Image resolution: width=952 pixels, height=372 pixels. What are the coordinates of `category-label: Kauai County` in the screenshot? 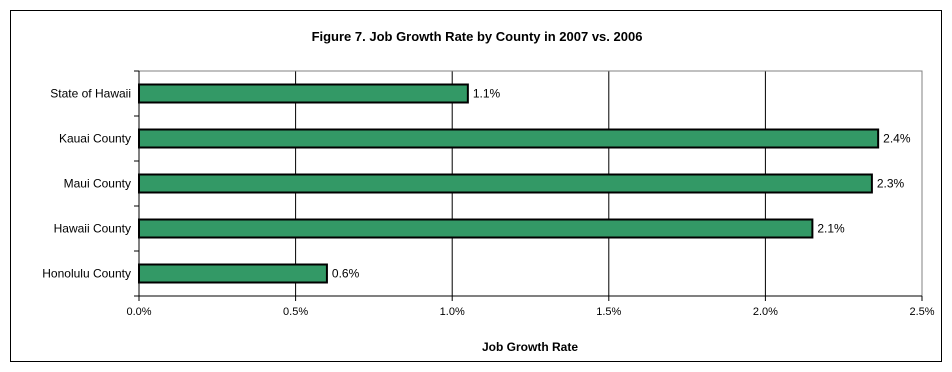 It's located at (95, 139).